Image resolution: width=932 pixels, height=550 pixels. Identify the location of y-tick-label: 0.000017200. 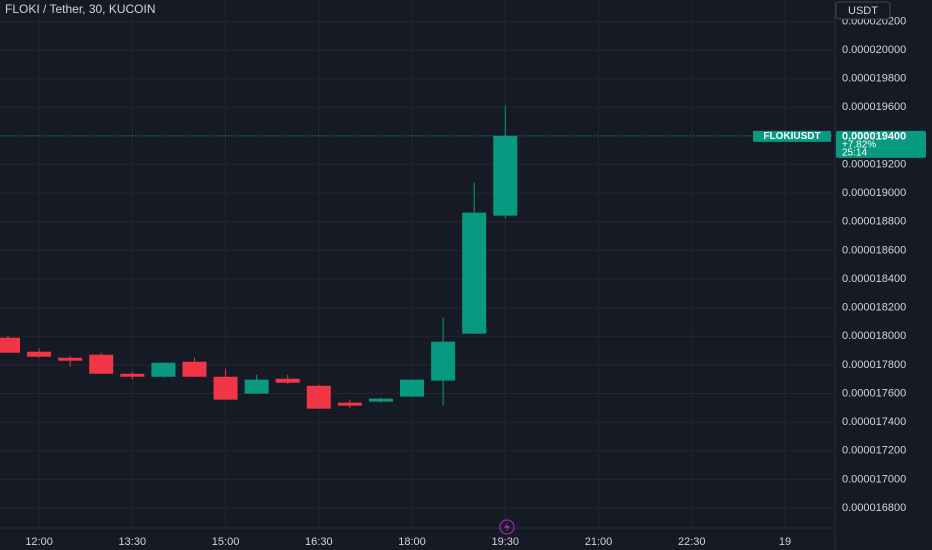
(874, 451).